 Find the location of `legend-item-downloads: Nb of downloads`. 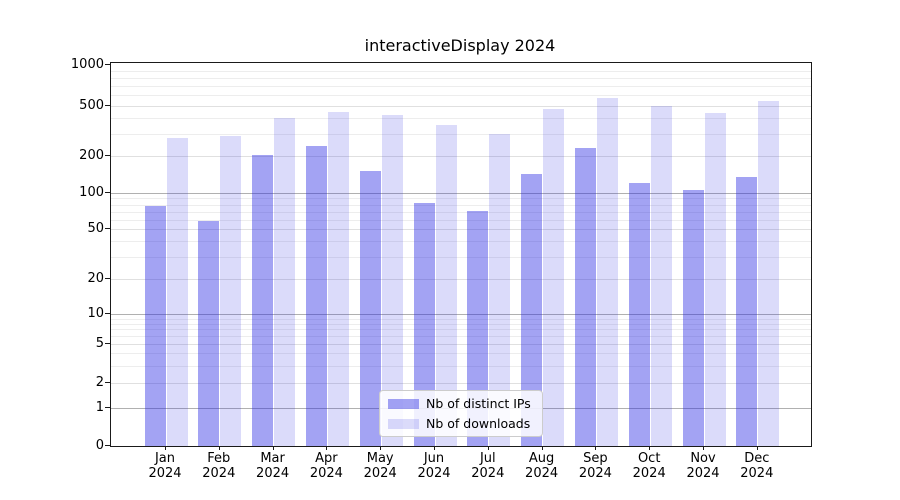

legend-item-downloads: Nb of downloads is located at coordinates (461, 423).